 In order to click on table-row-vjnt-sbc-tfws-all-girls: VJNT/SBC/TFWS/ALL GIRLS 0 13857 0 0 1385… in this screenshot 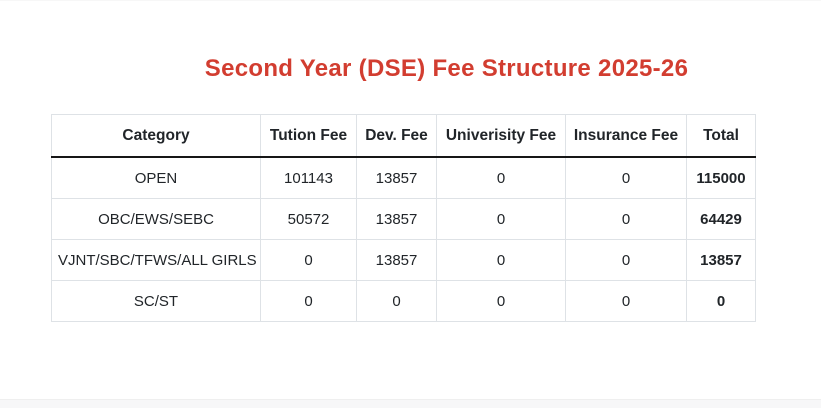, I will do `click(403, 260)`.